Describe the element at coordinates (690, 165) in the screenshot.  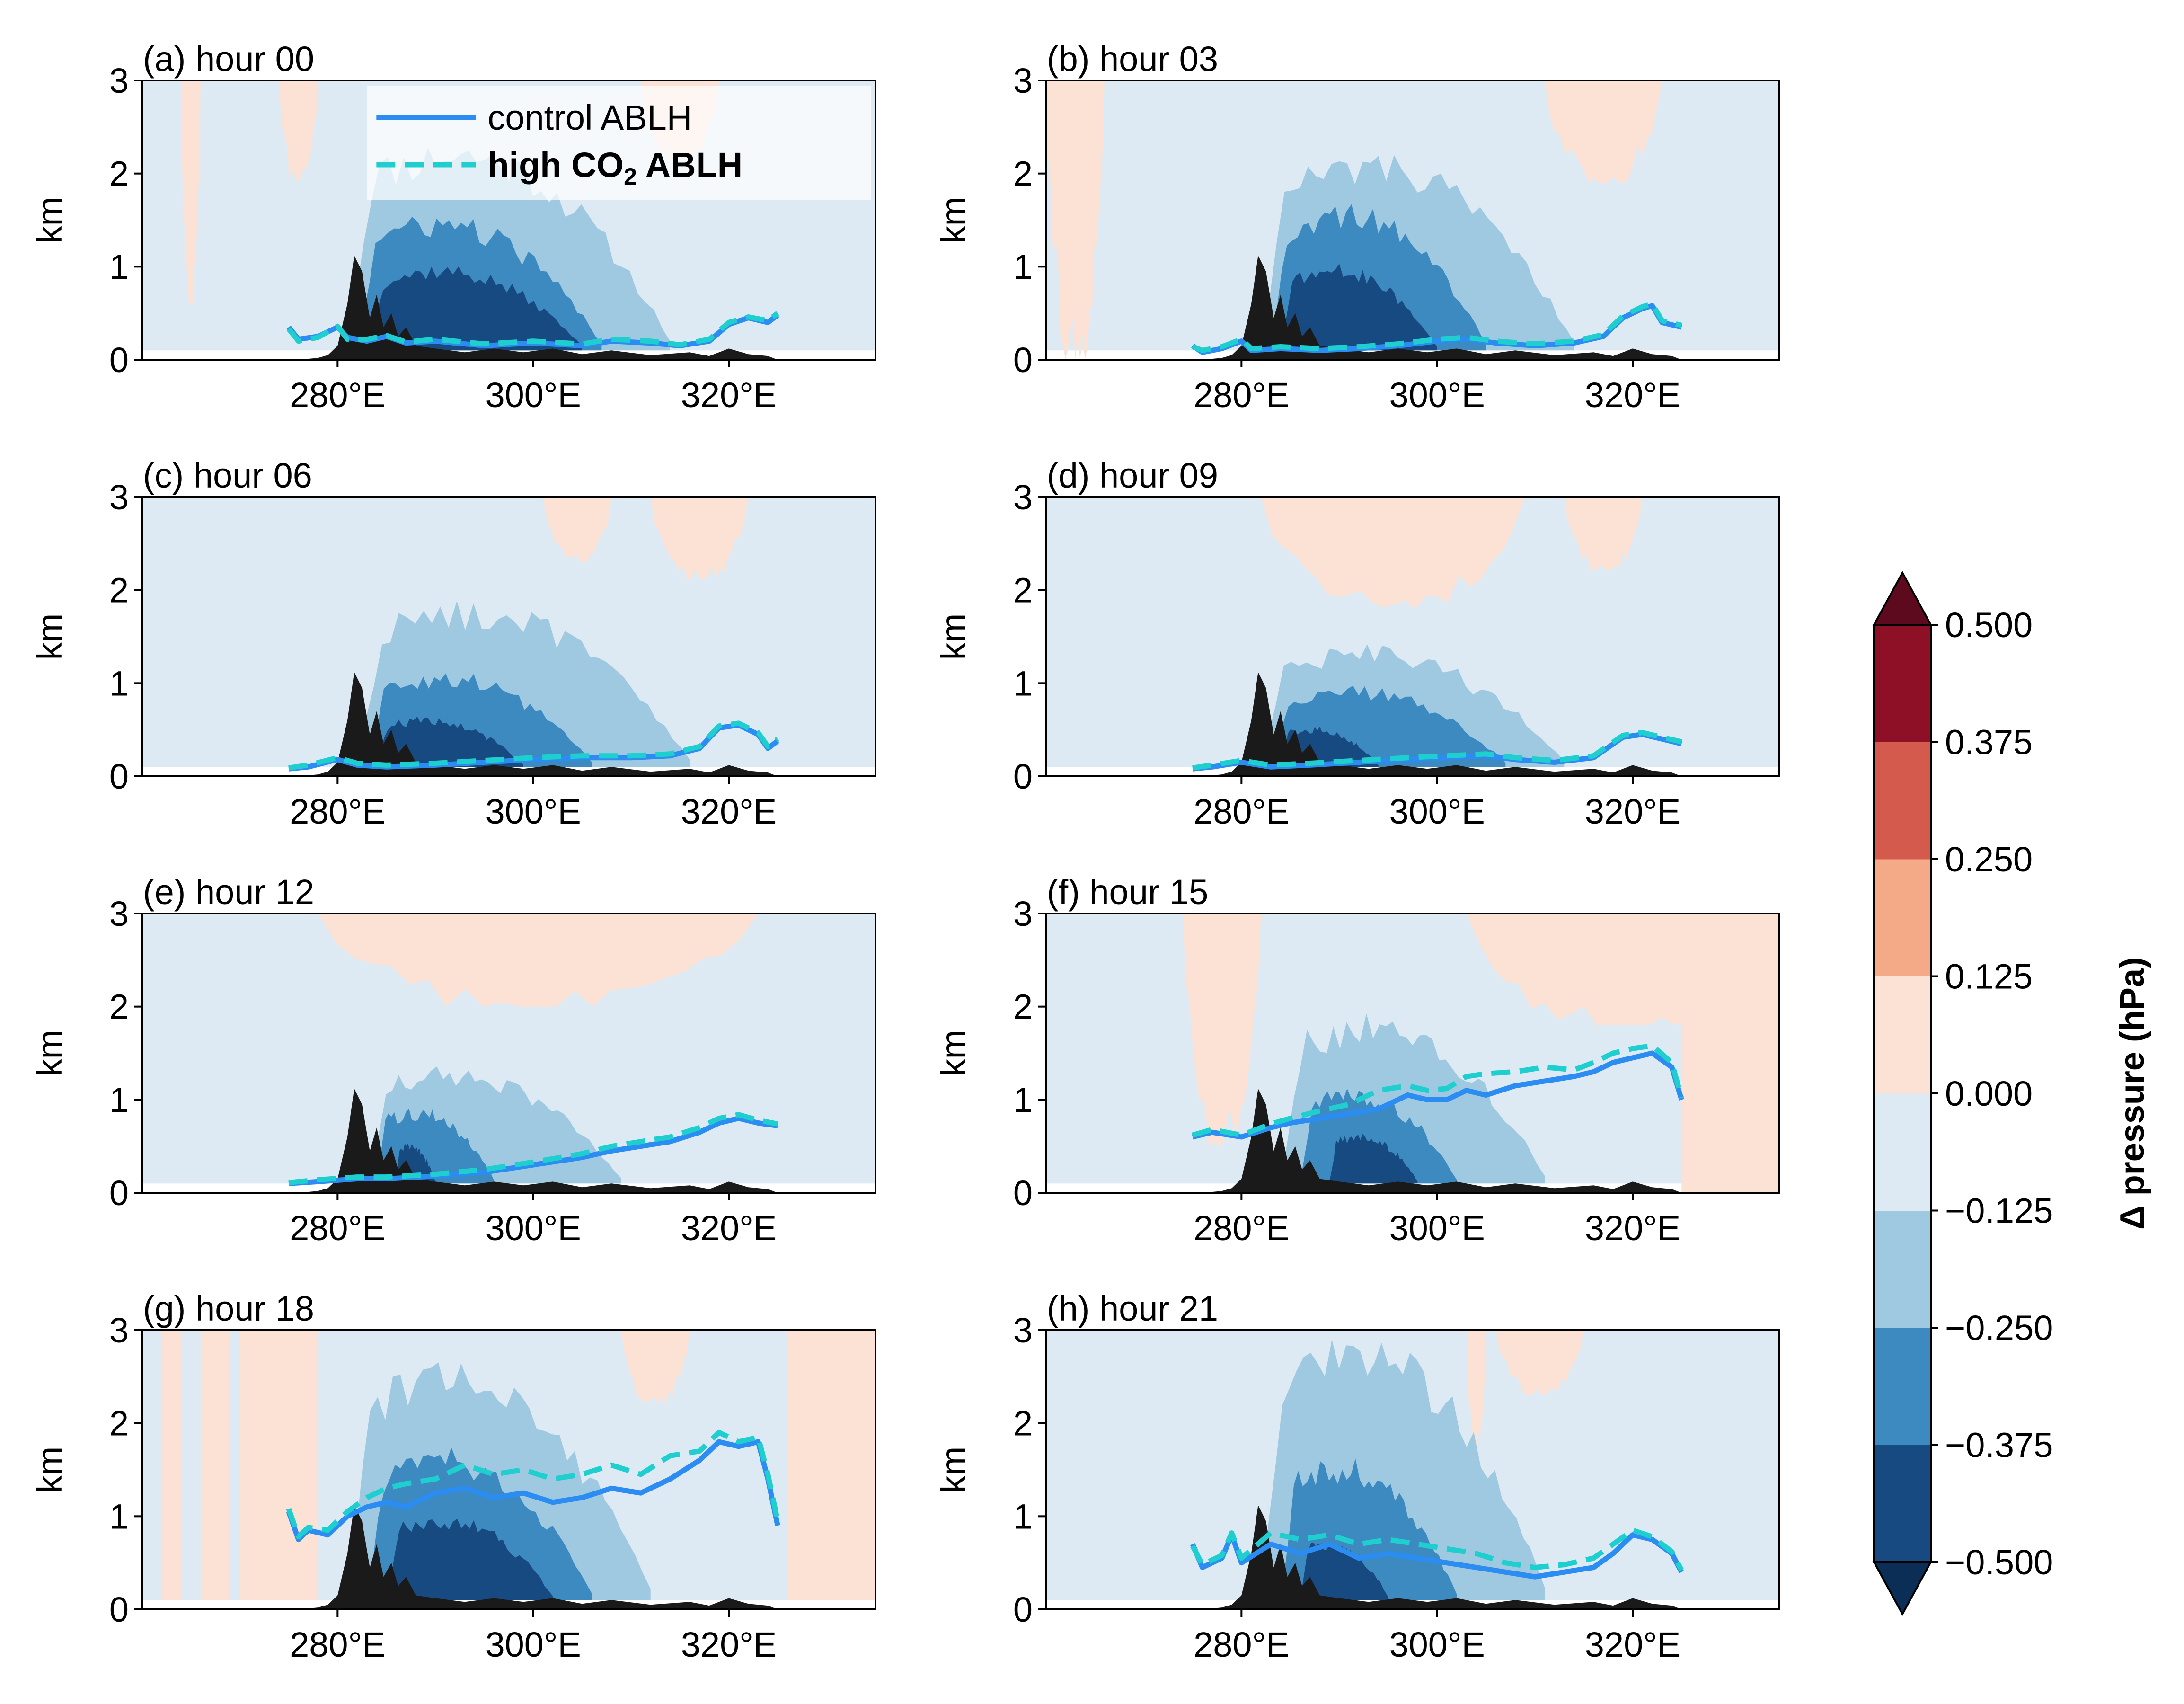
I see `legend-label-high-co2-tail: ABLH` at that location.